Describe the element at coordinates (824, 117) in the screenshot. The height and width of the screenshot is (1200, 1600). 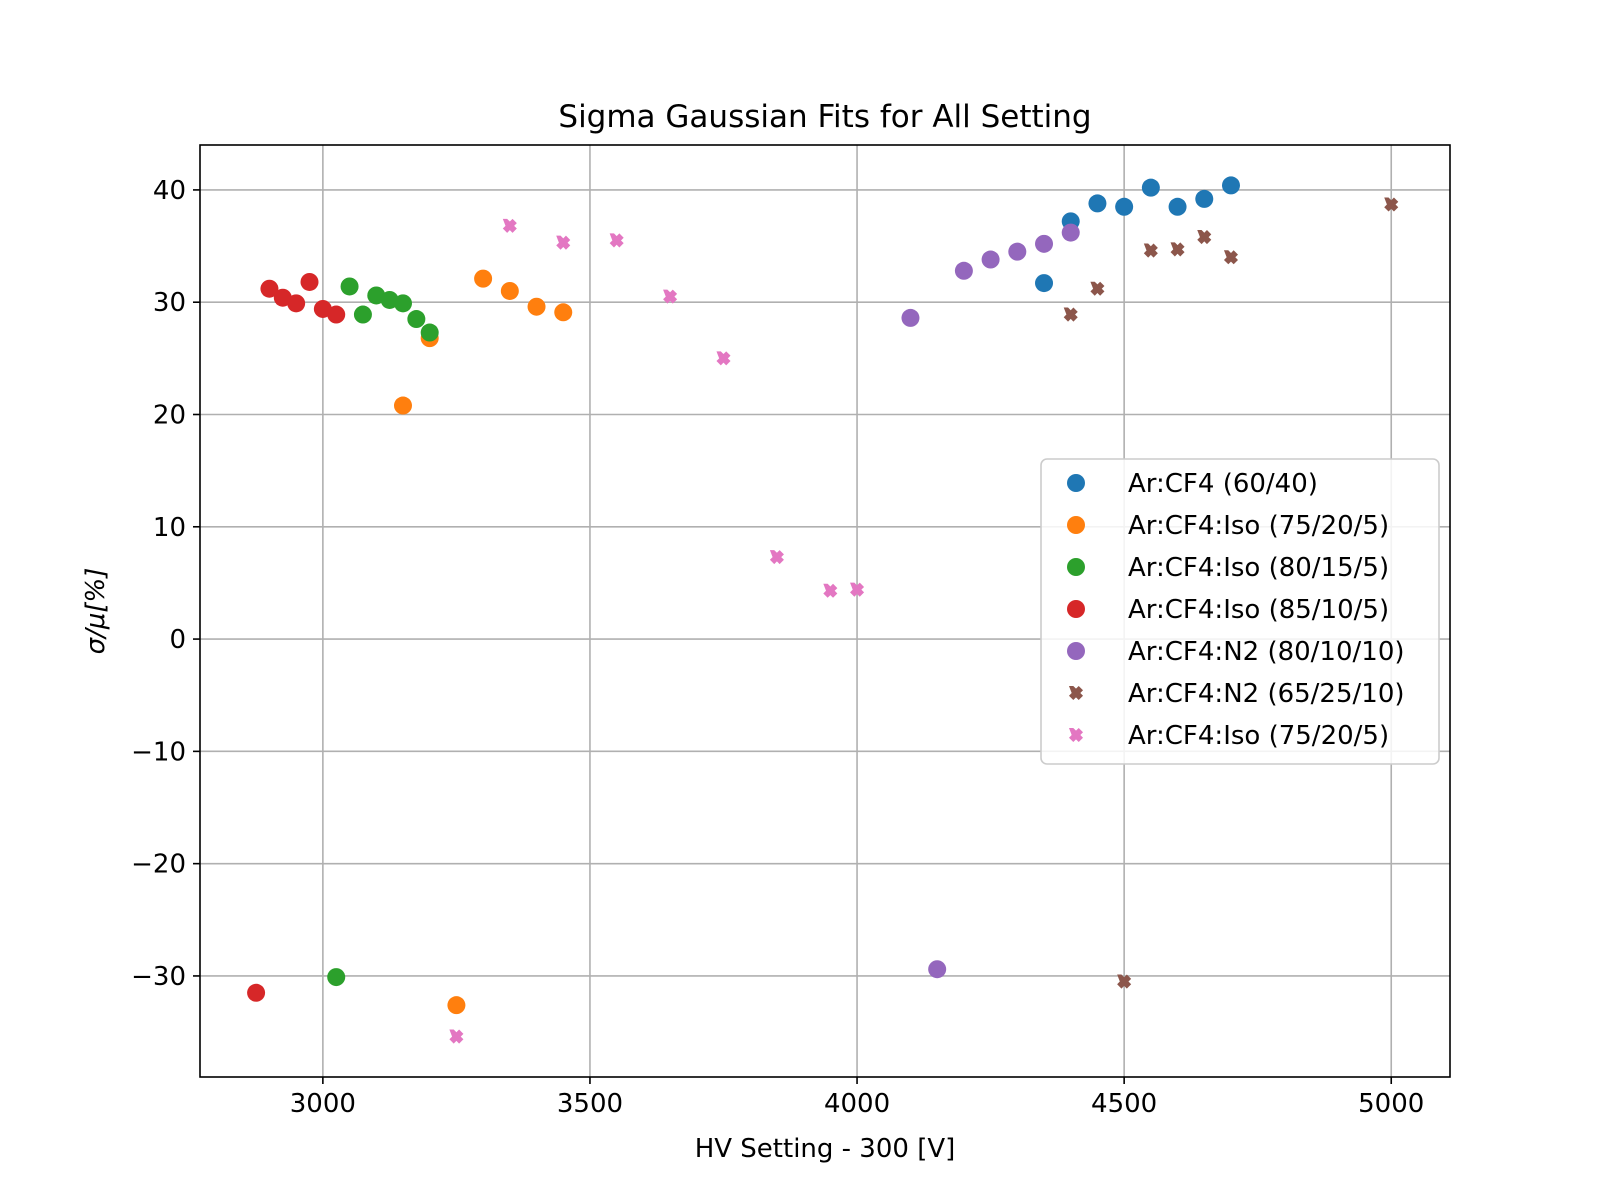
I see `chart-title: Sigma Gaussian Fits for All Setting` at that location.